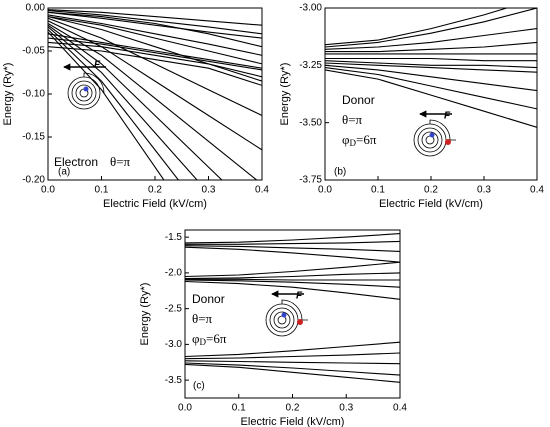  Describe the element at coordinates (310, 122) in the screenshot. I see `y-tick-label: -3.50` at that location.